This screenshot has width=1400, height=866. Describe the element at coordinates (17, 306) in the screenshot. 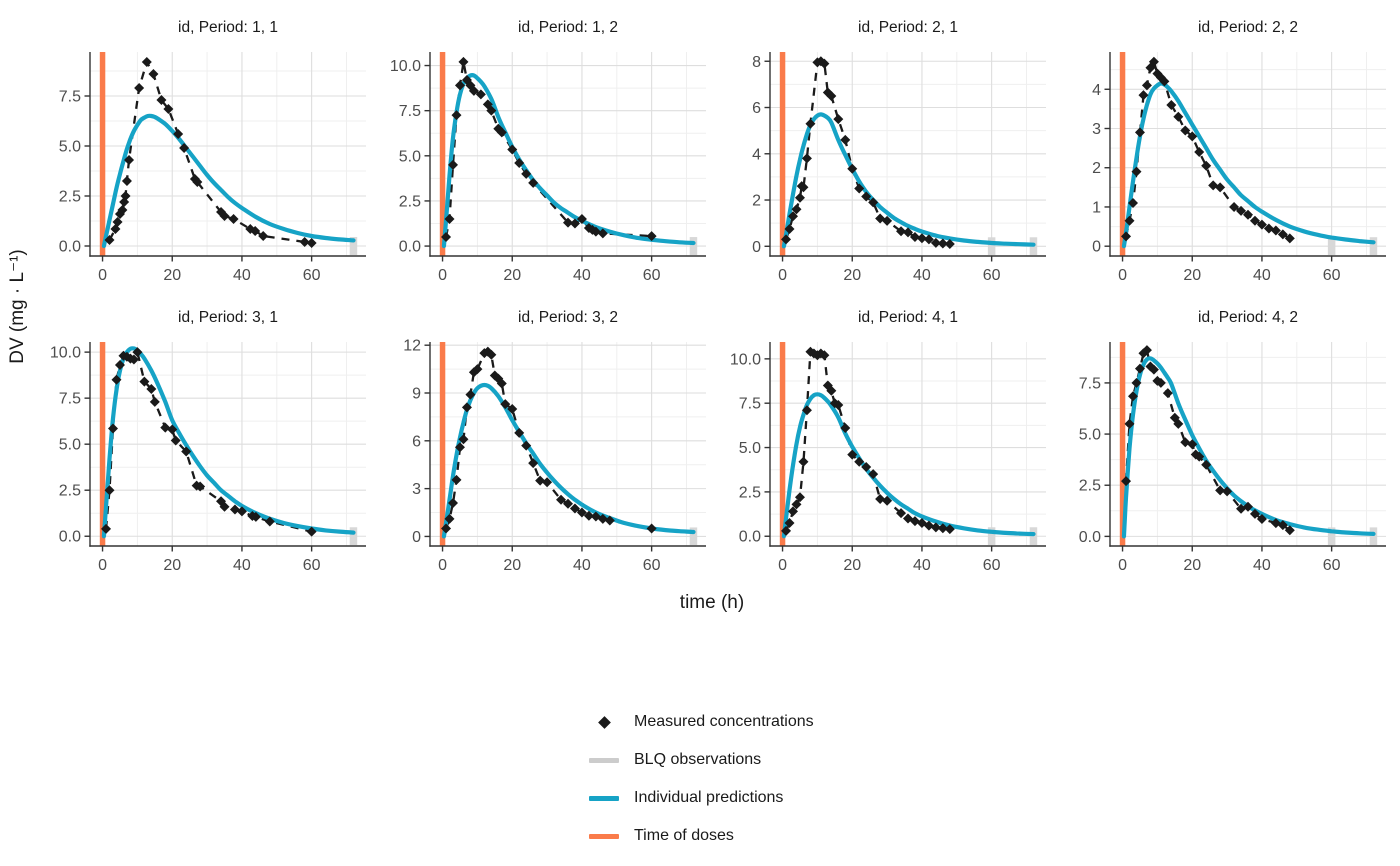

I see `y-axis-label: DV (mg · L⁻¹)` at that location.